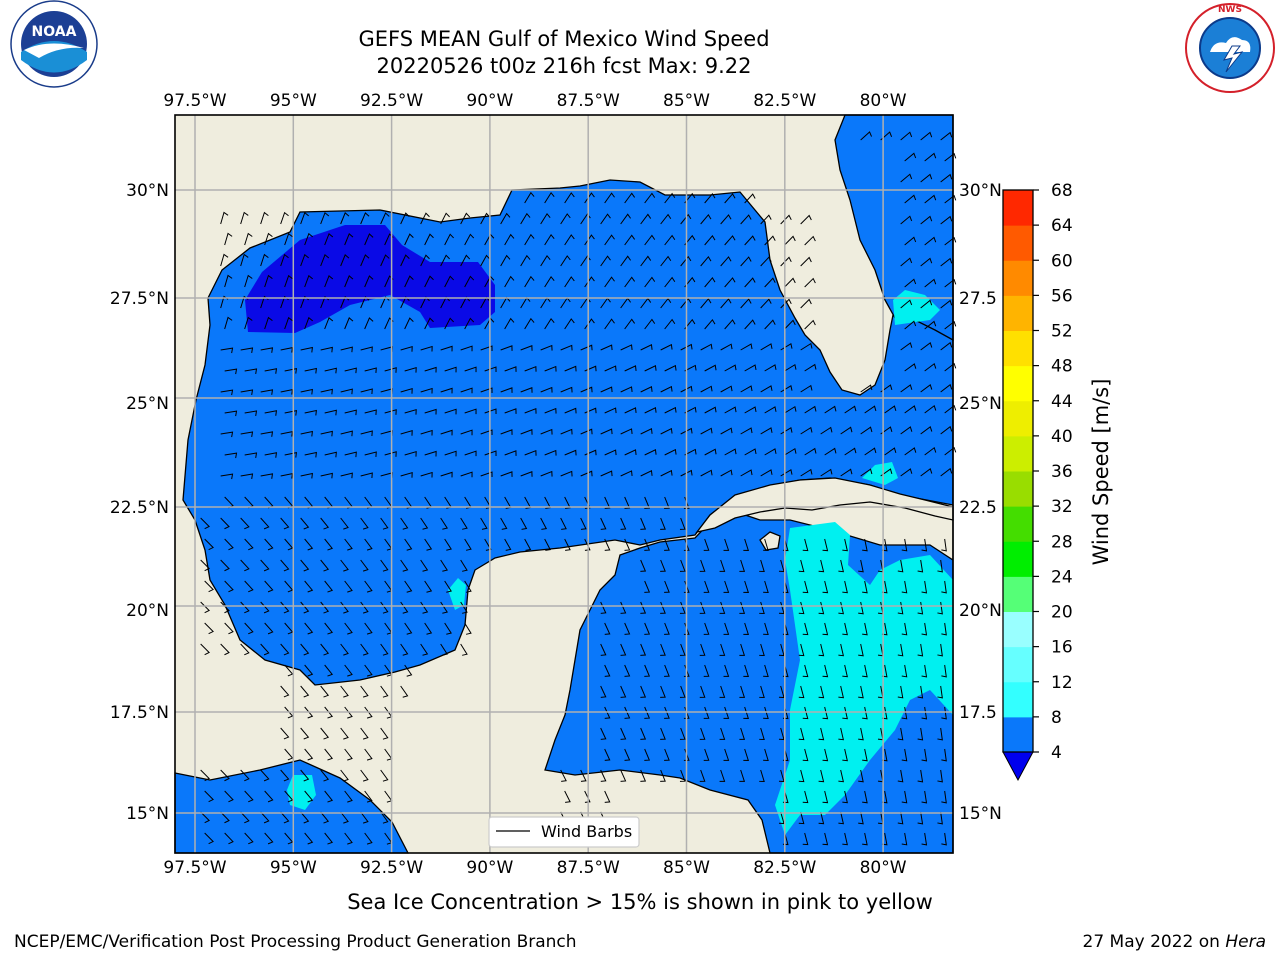 The image size is (1280, 960). What do you see at coordinates (1230, 48) in the screenshot?
I see `nws-logo: NWS` at bounding box center [1230, 48].